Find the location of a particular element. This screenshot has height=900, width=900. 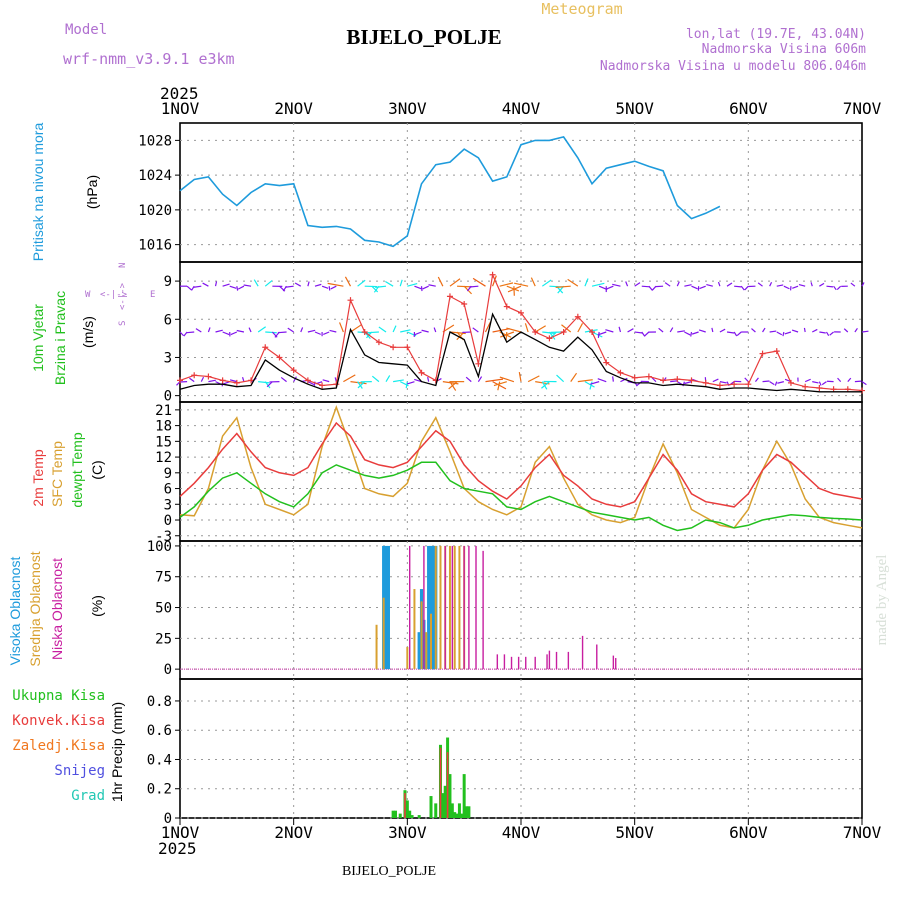

wind-label-1: 10m Vjetar is located at coordinates (38, 338).